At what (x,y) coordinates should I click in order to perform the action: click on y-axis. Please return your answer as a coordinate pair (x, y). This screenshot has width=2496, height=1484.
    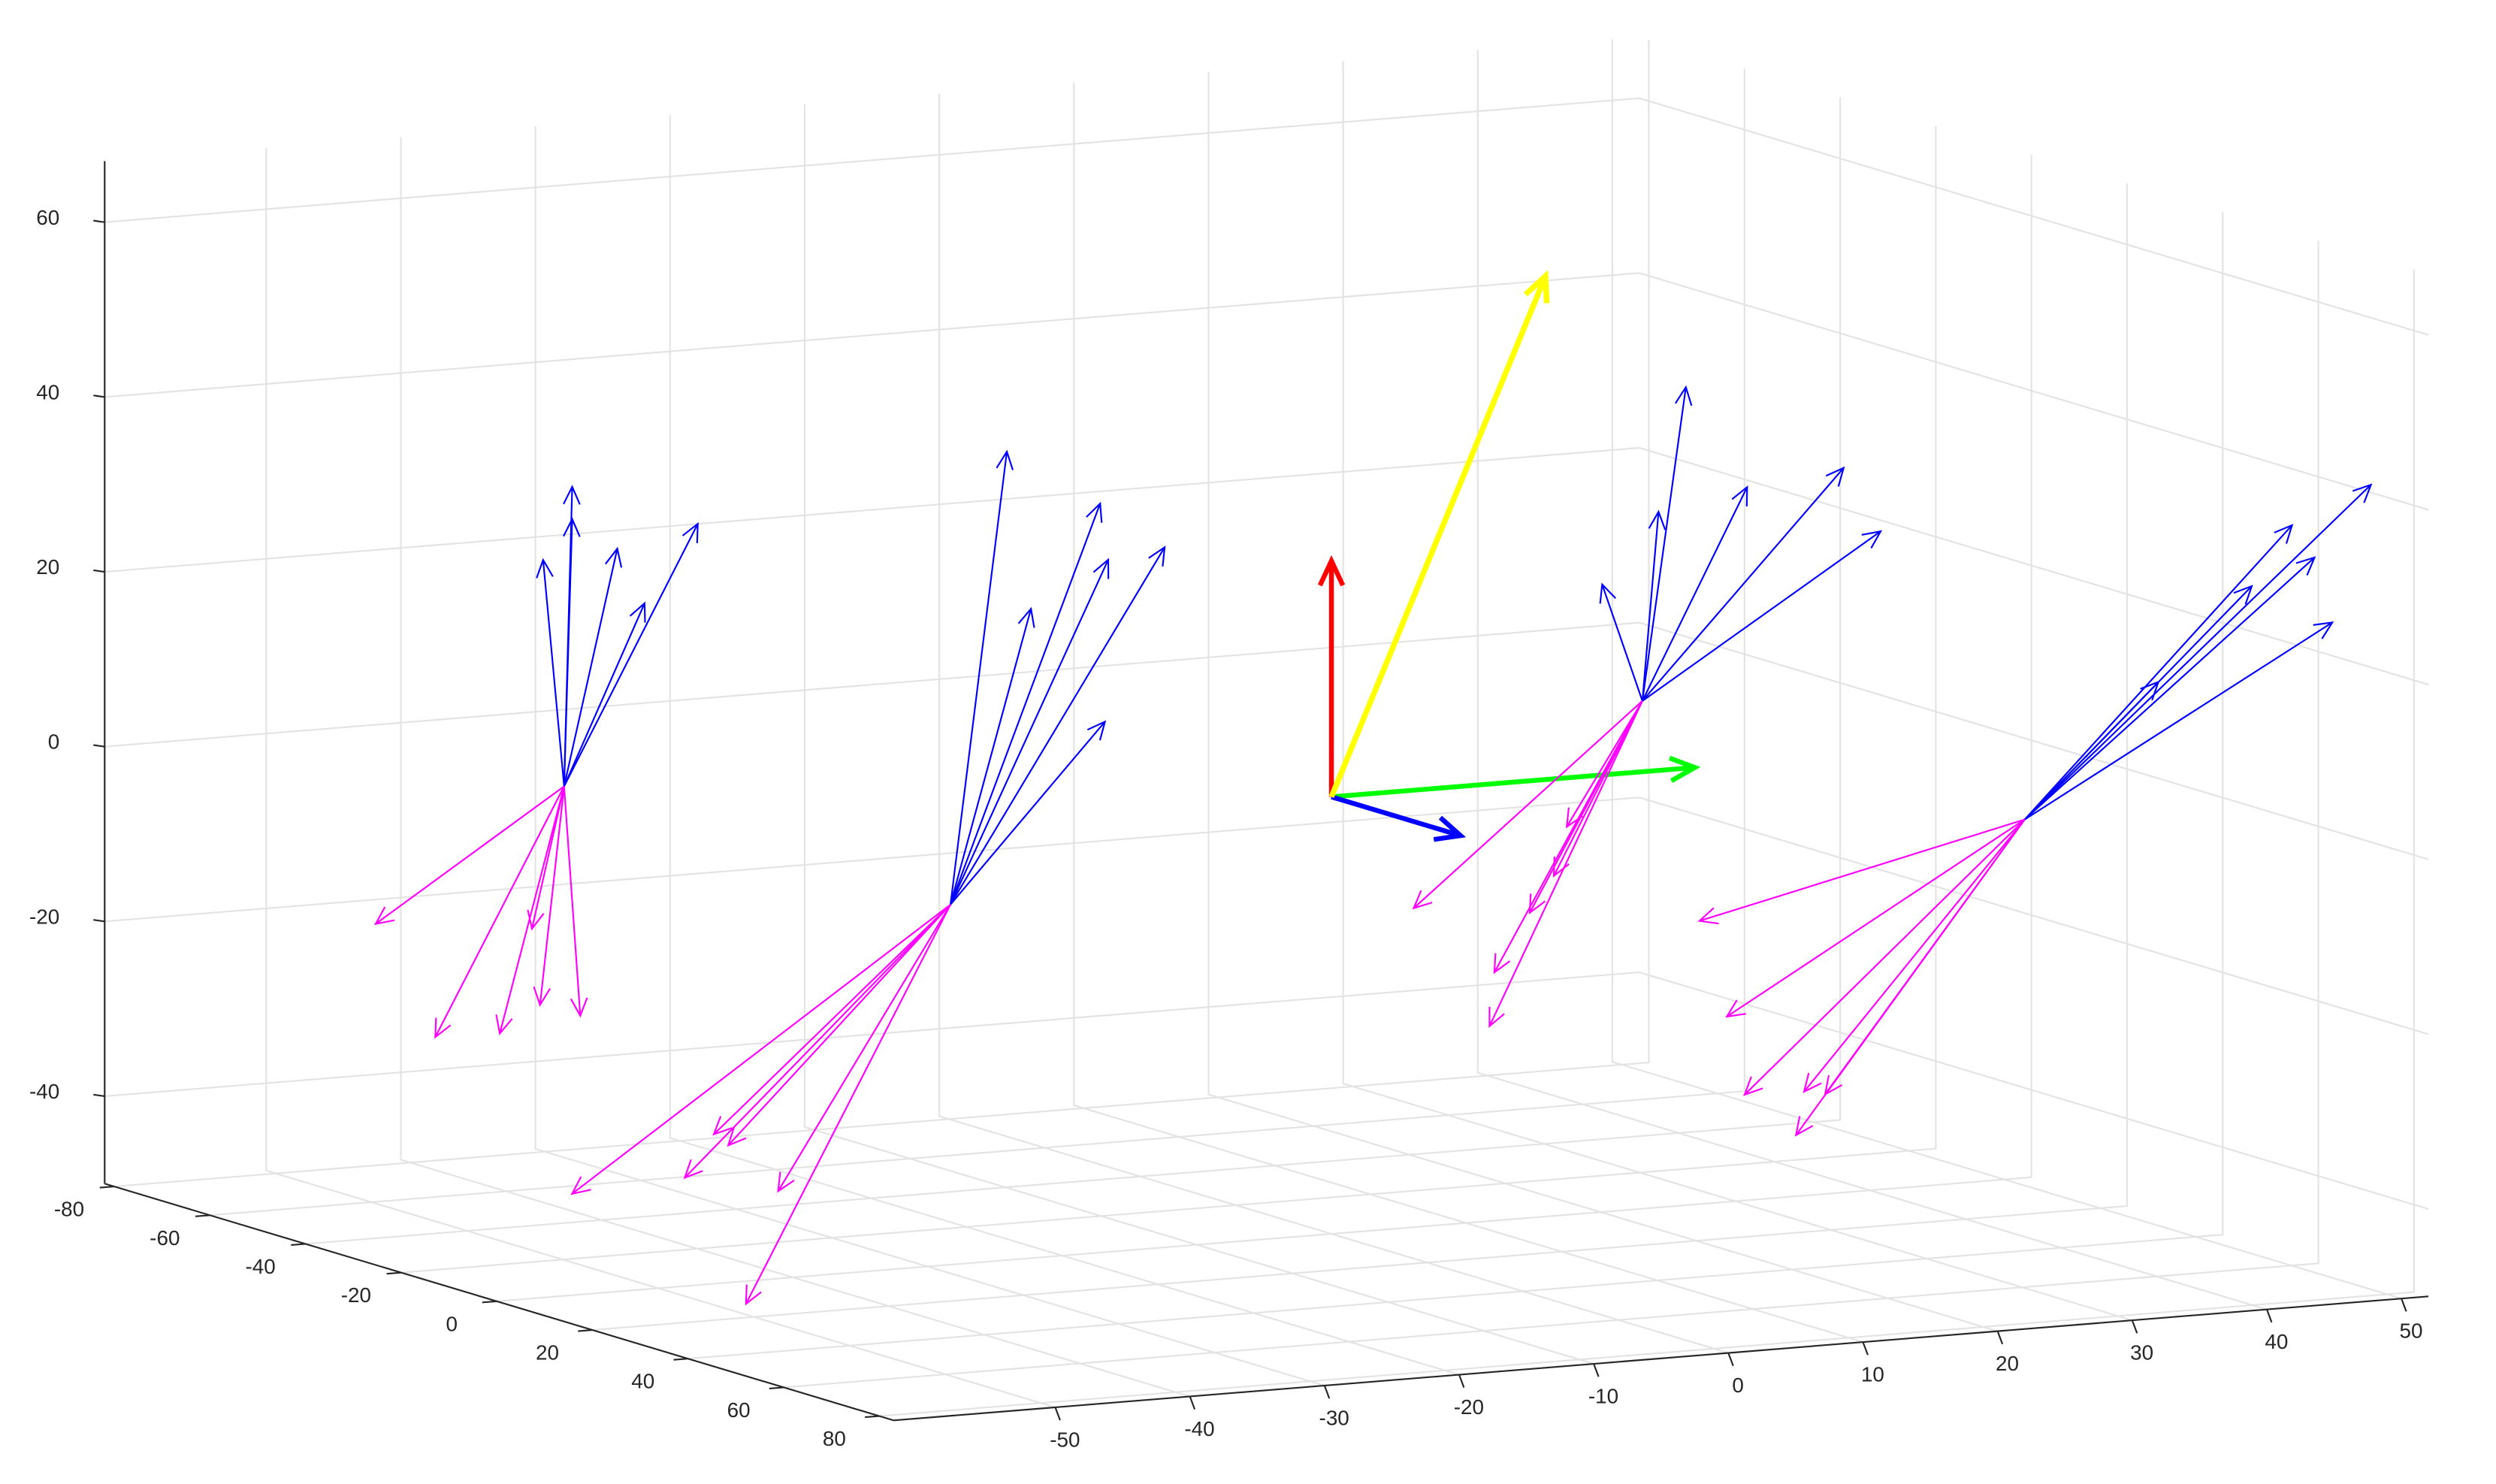
    Looking at the image, I should click on (1661, 1359).